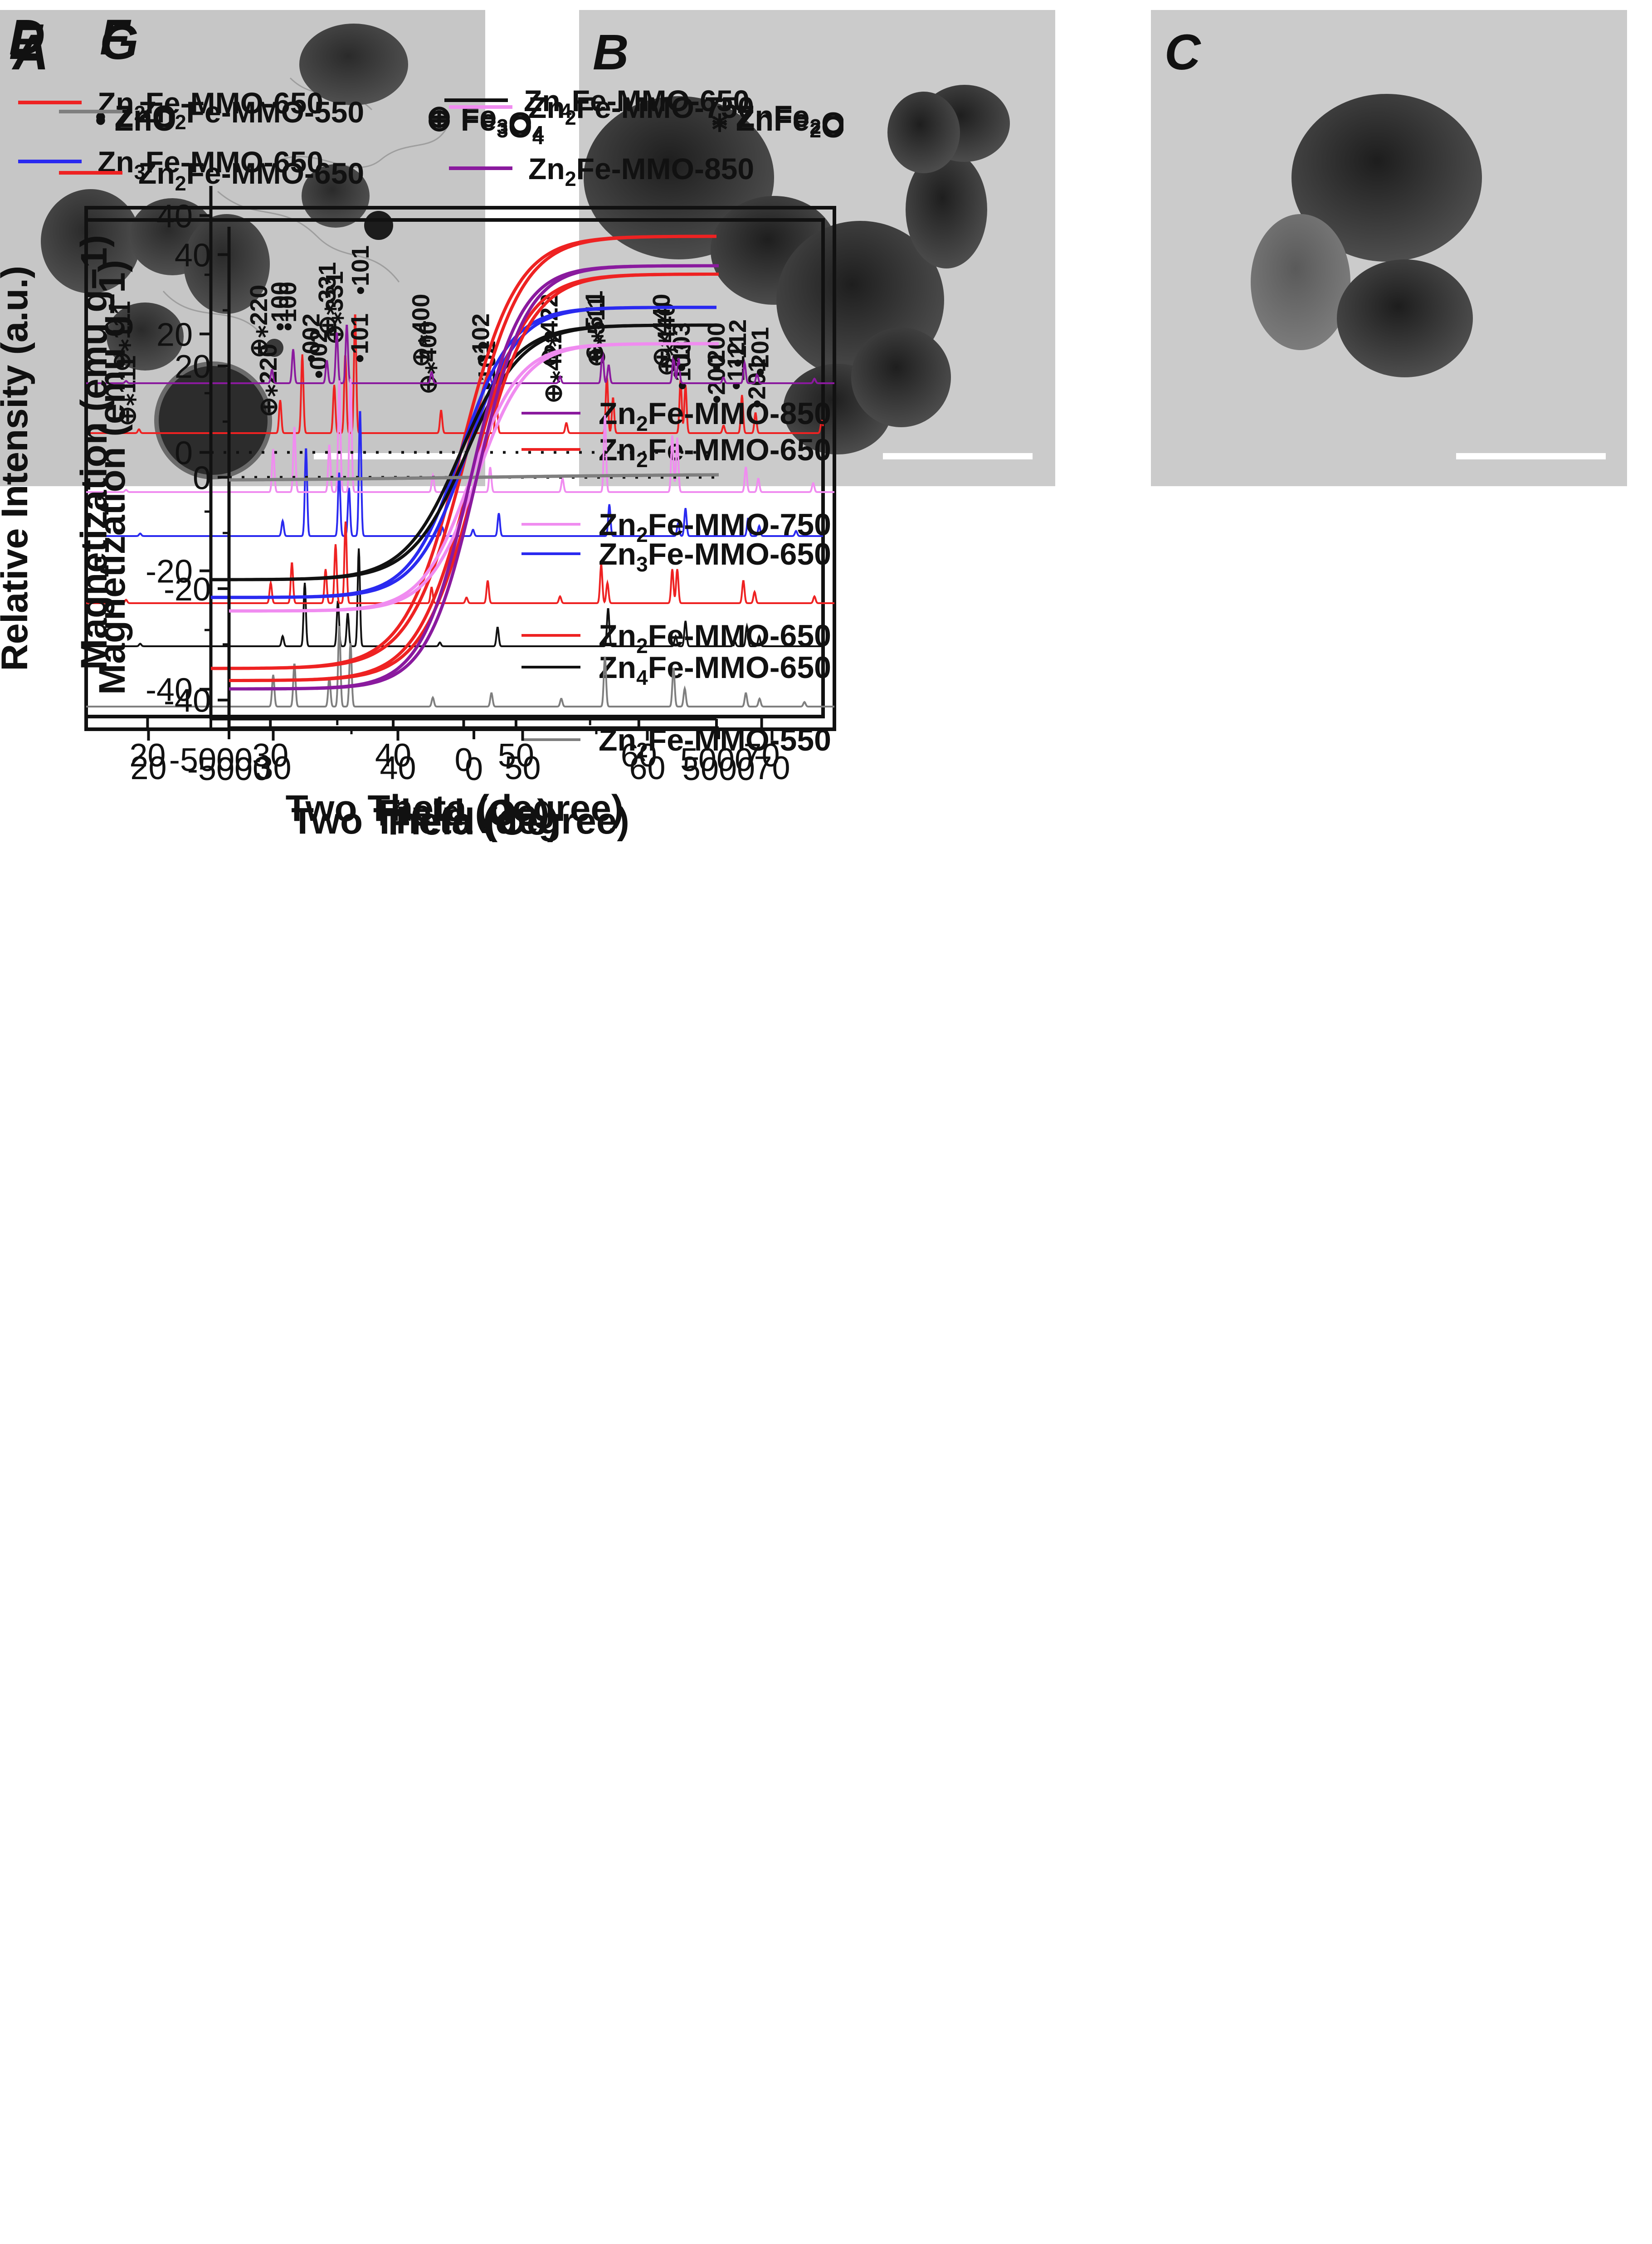 Image resolution: width=1652 pixels, height=2244 pixels. Describe the element at coordinates (817, 248) in the screenshot. I see `tem-image-b` at that location.